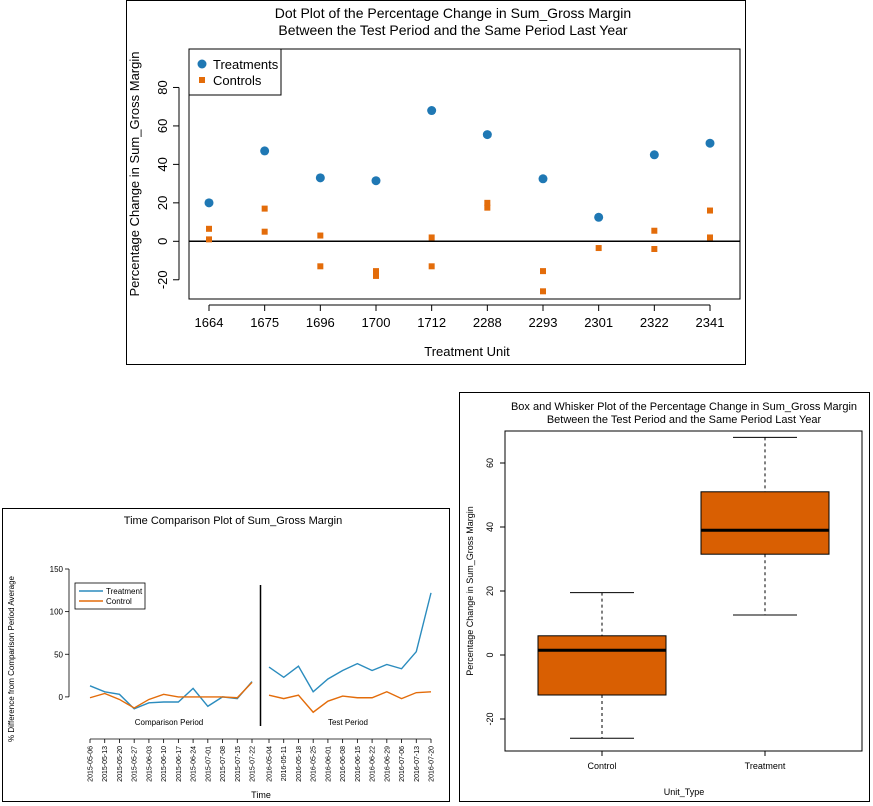  I want to click on dot-x-tick-label: 1664, so click(209, 322).